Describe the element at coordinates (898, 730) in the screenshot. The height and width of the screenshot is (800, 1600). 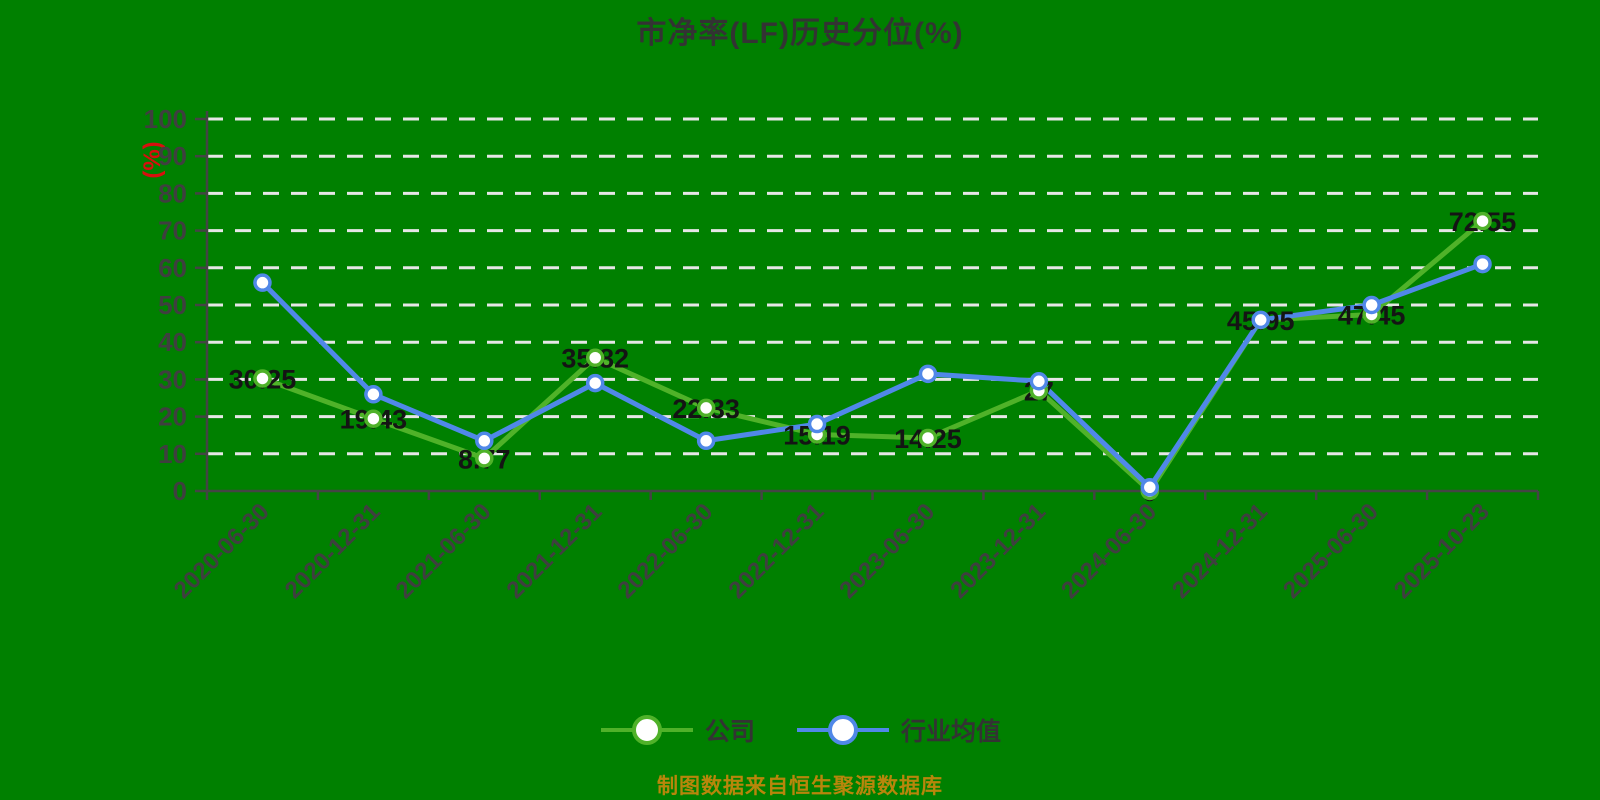
I see `legend-item-industry-average: 行业均值` at that location.